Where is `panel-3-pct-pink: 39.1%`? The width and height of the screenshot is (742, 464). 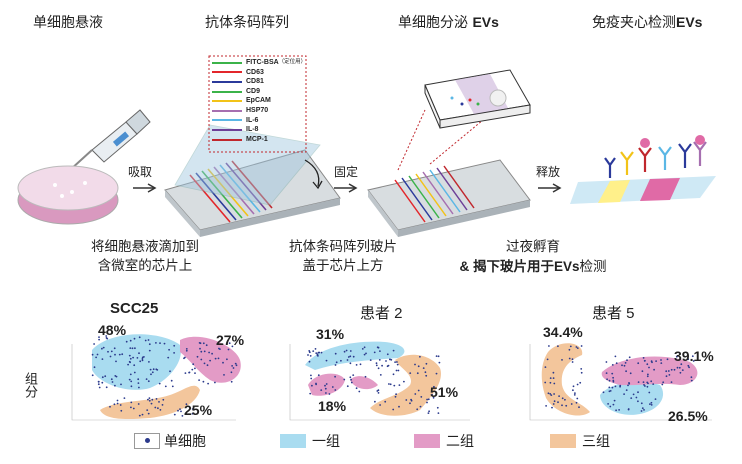
panel-3-pct-pink: 39.1% is located at coordinates (694, 356).